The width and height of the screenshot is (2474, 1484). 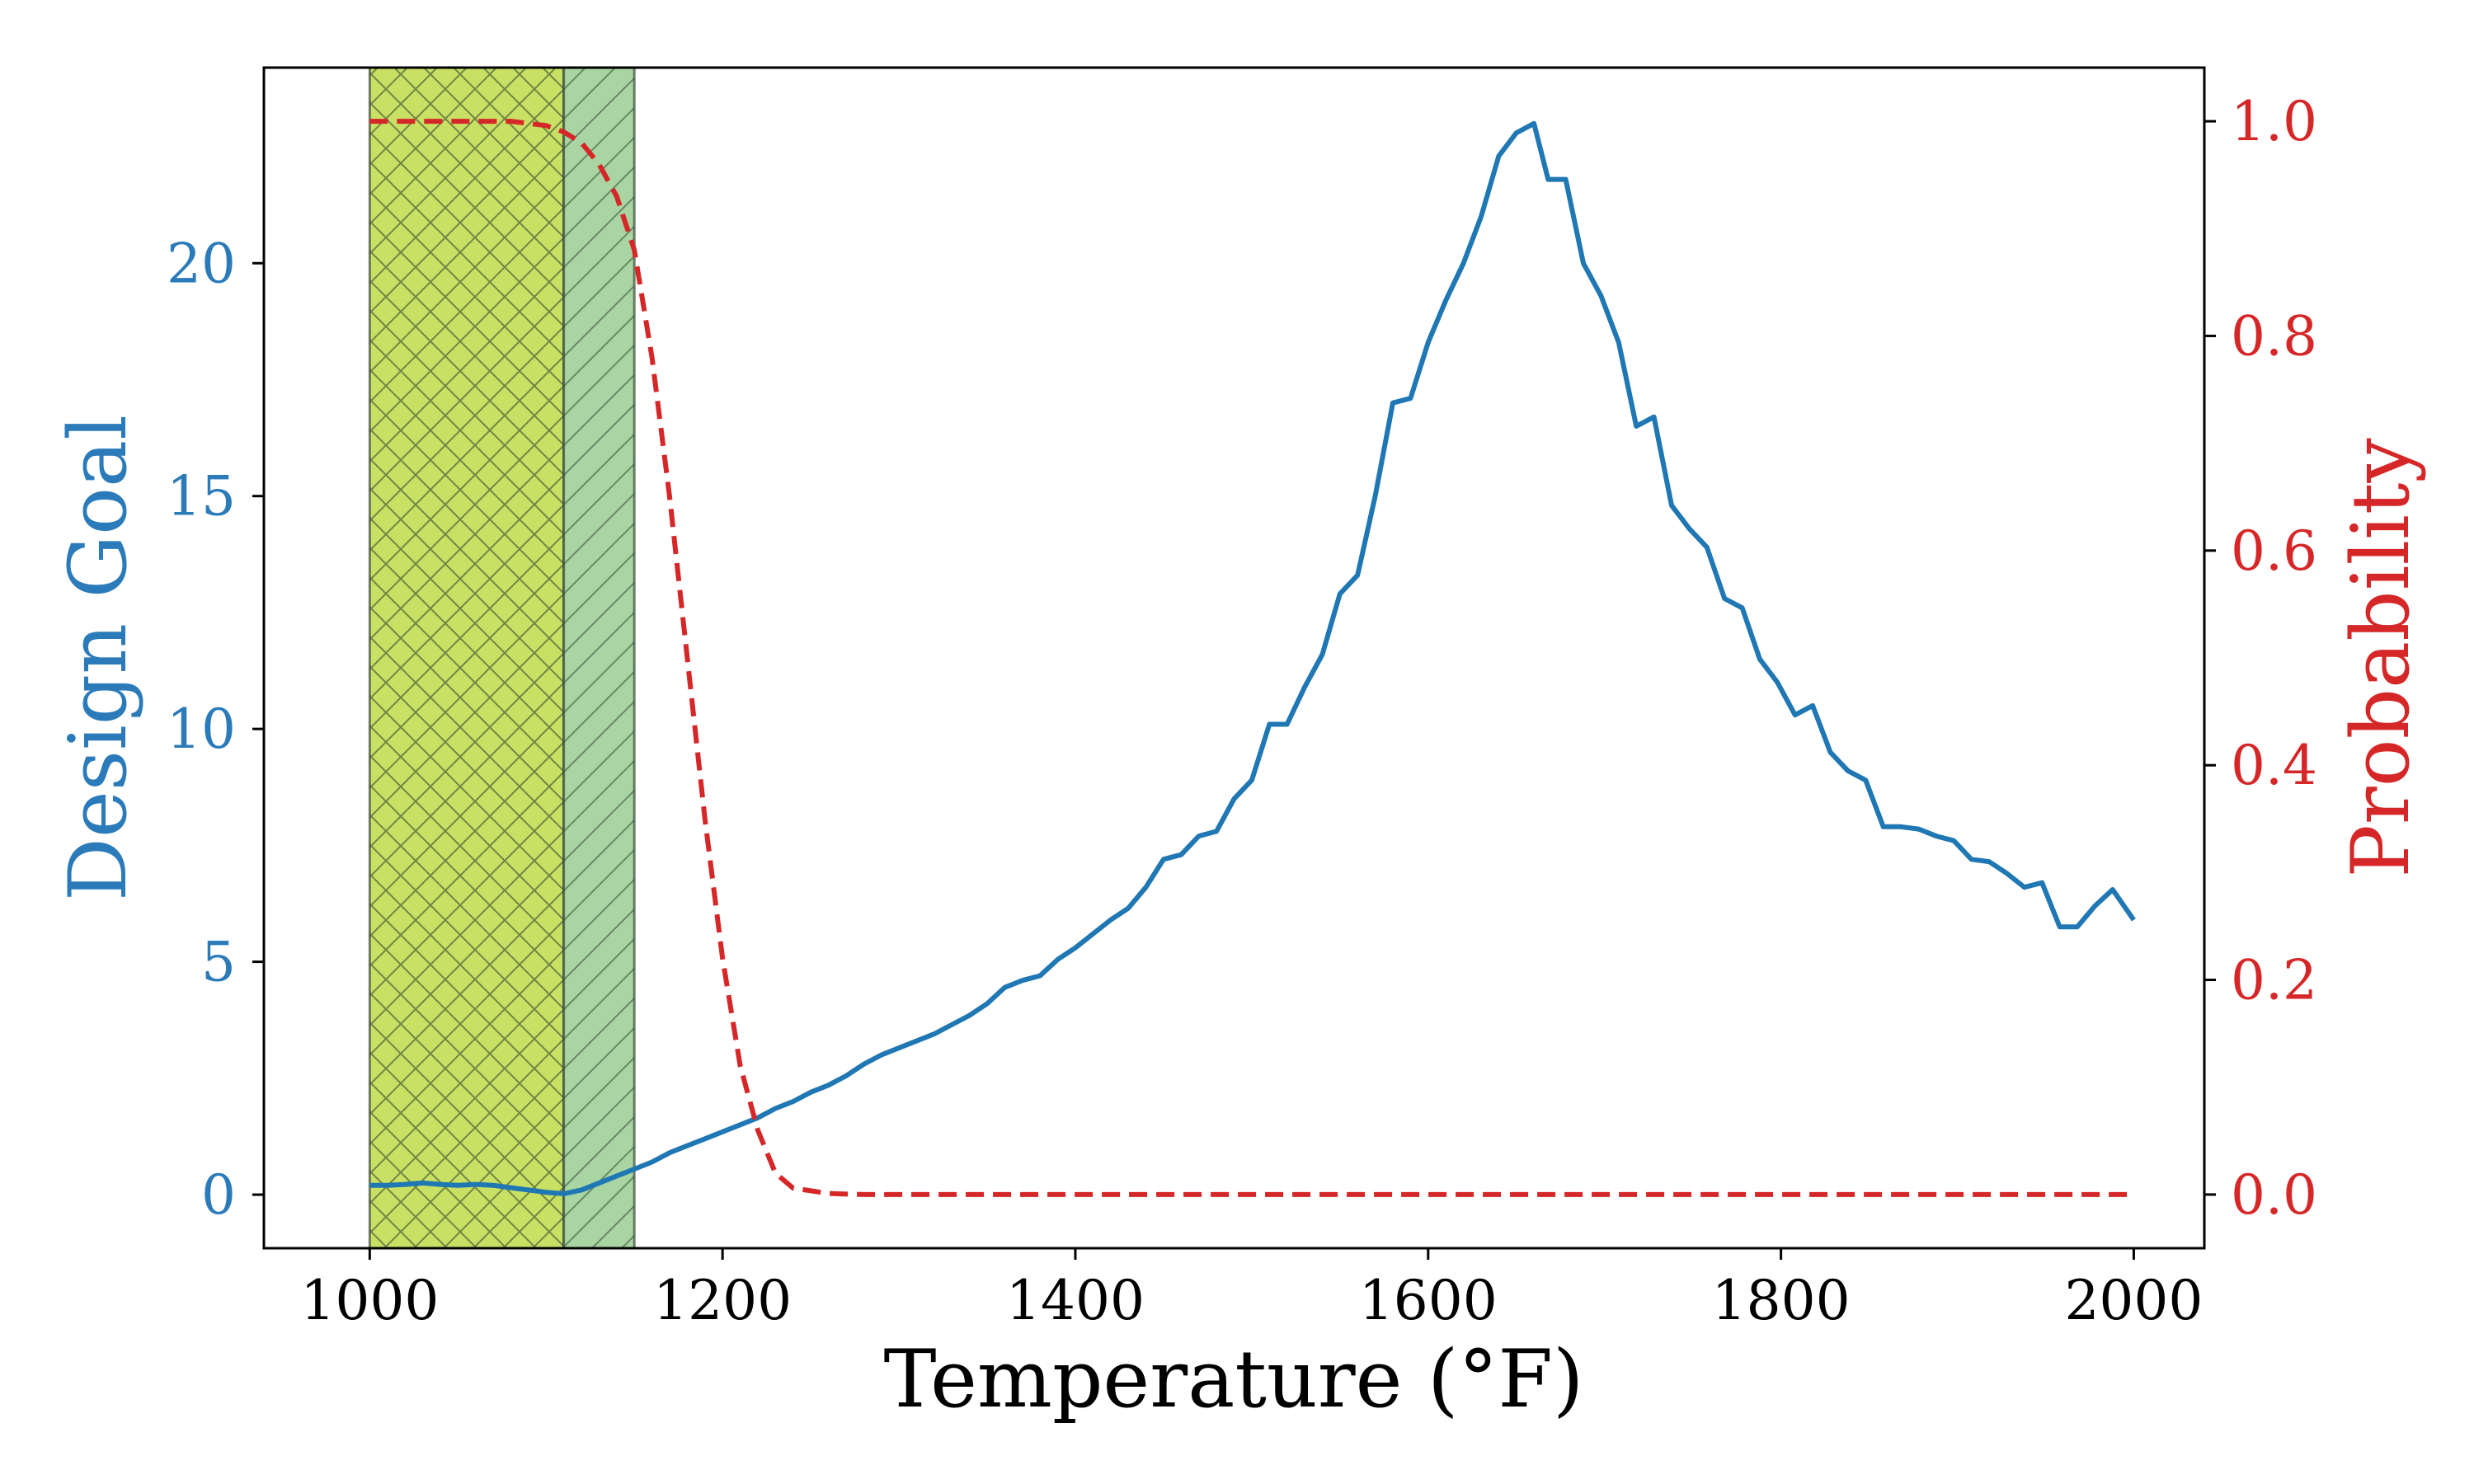 I want to click on cross-hatched-region, so click(x=467, y=658).